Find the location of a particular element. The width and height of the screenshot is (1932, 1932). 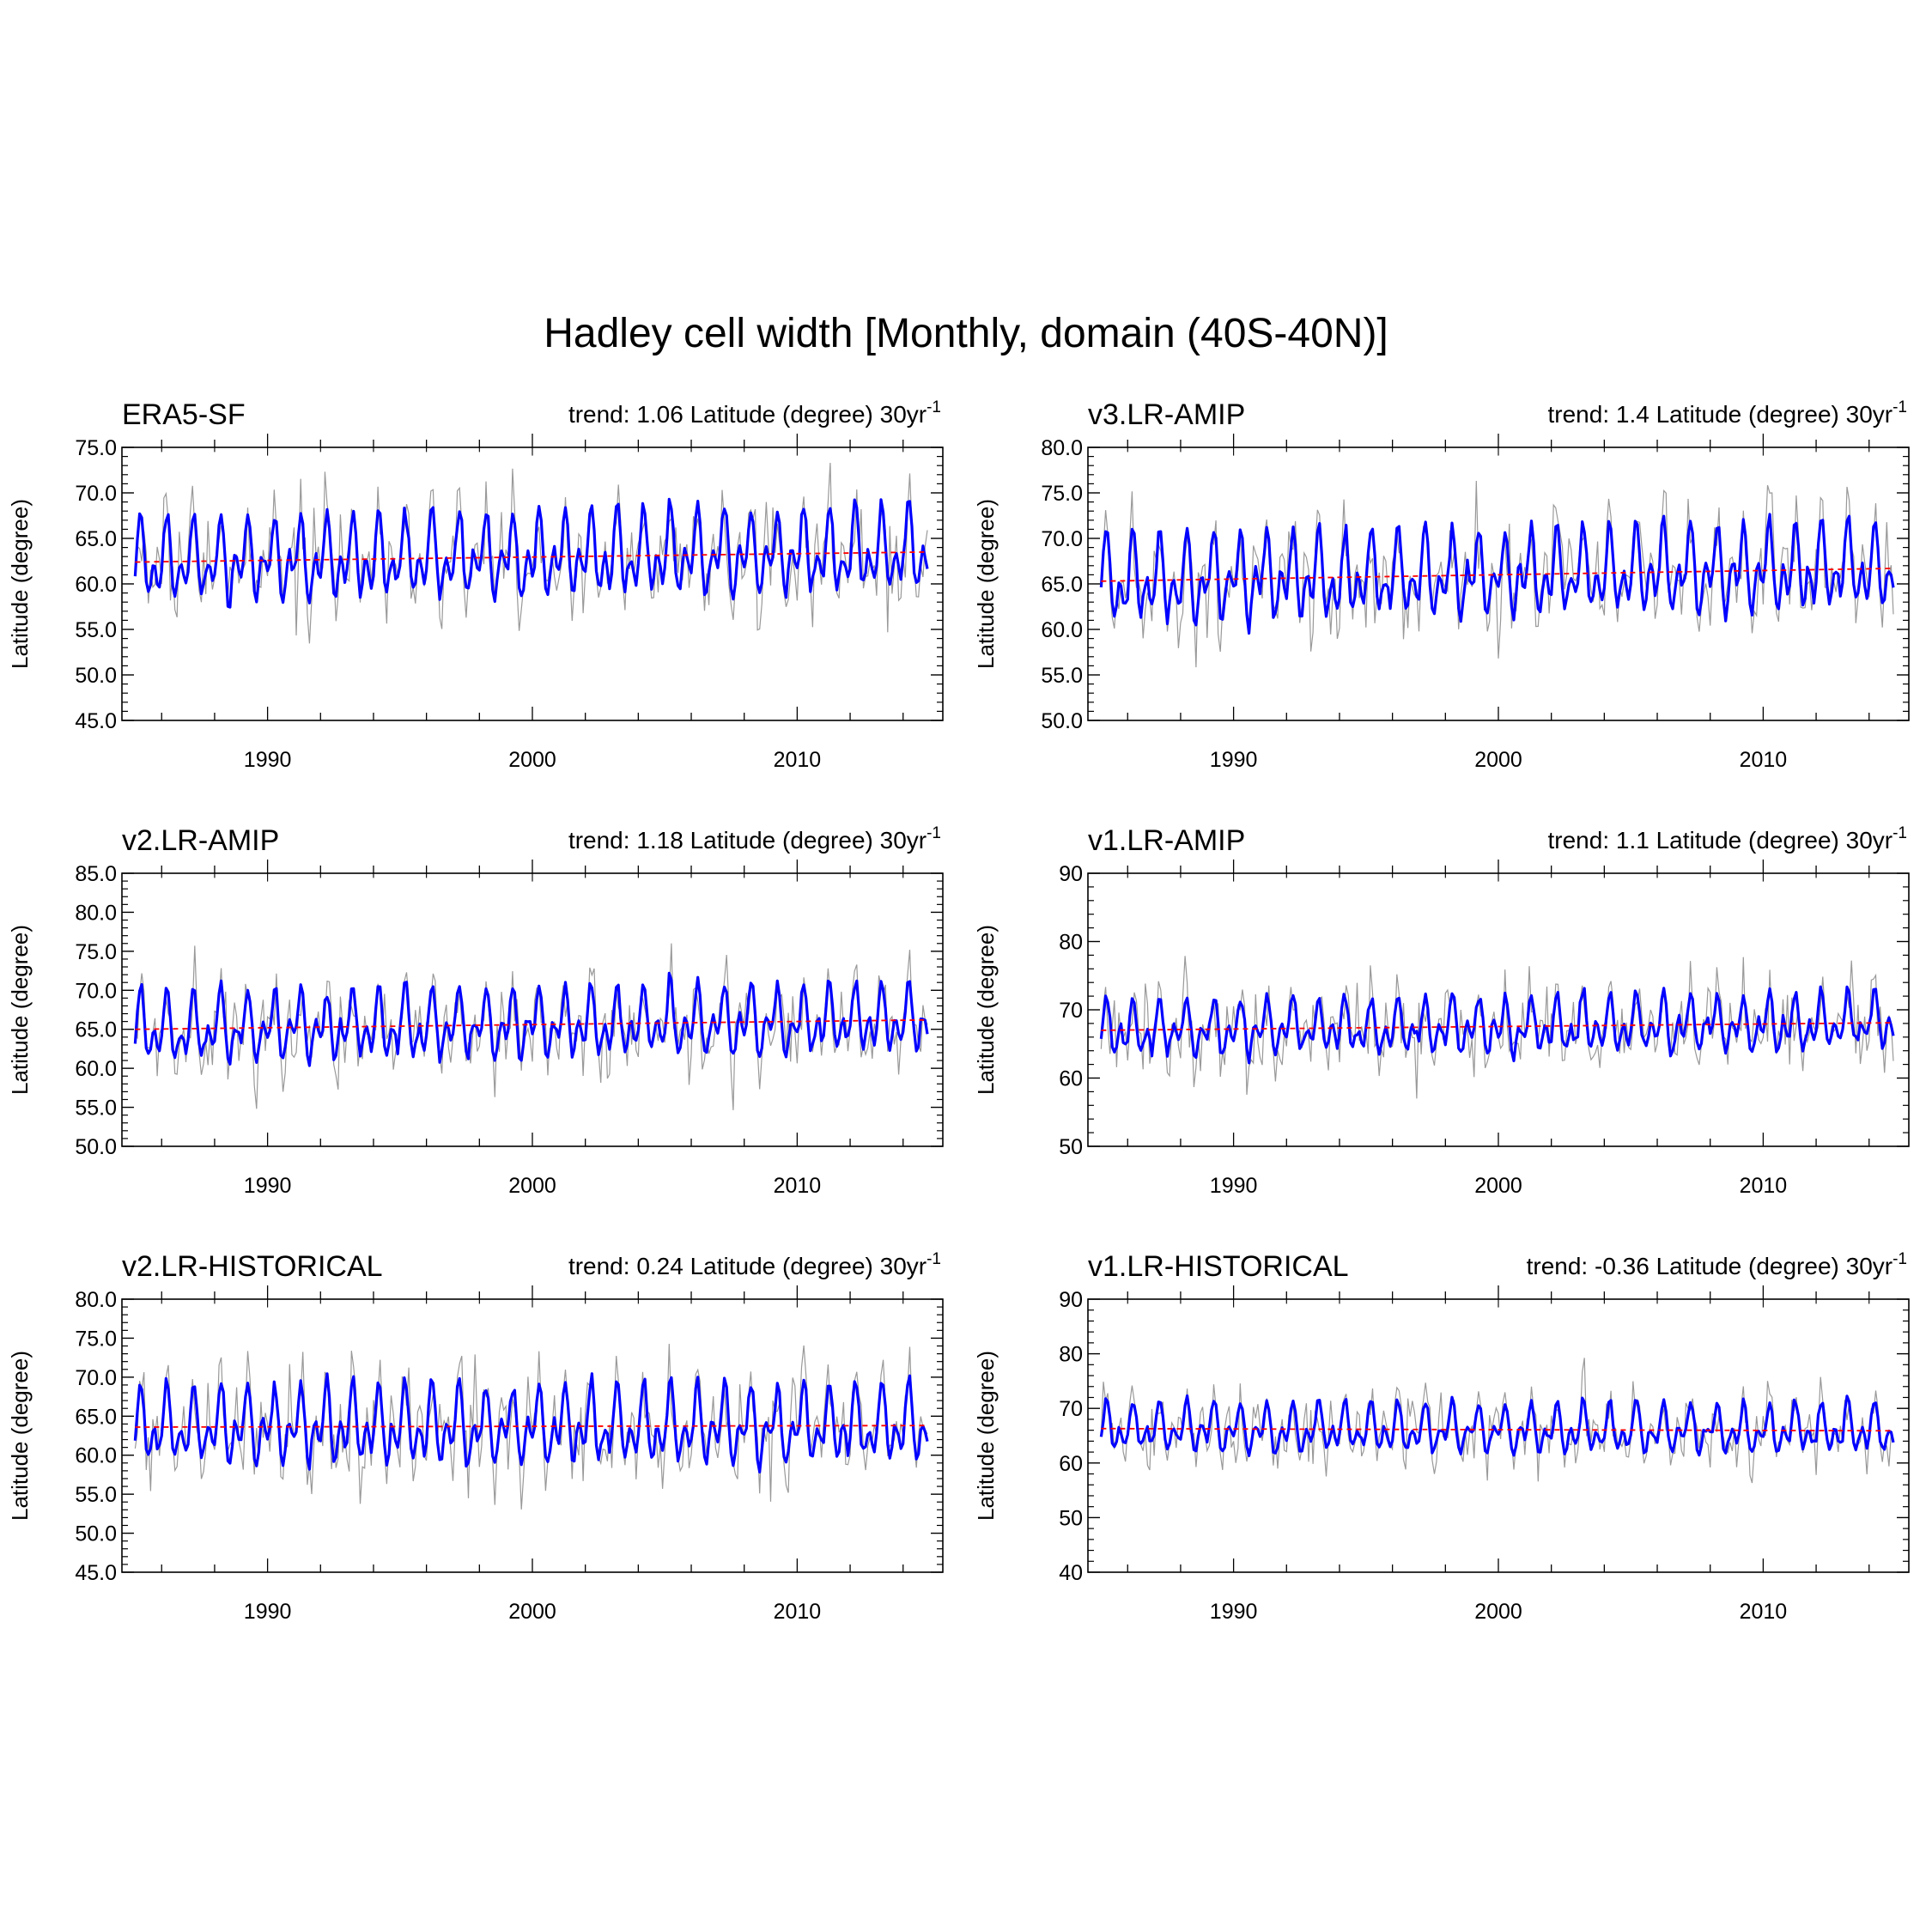

panel-title: ERA5-SF is located at coordinates (184, 414).